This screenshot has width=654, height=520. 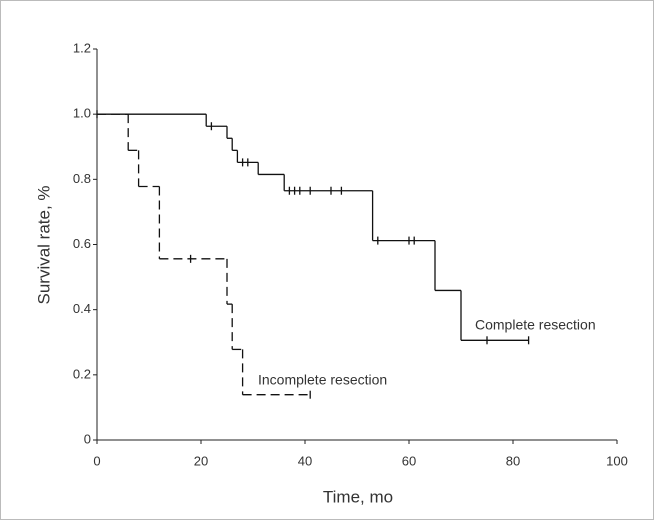 I want to click on x-tick-label: 40, so click(x=305, y=460).